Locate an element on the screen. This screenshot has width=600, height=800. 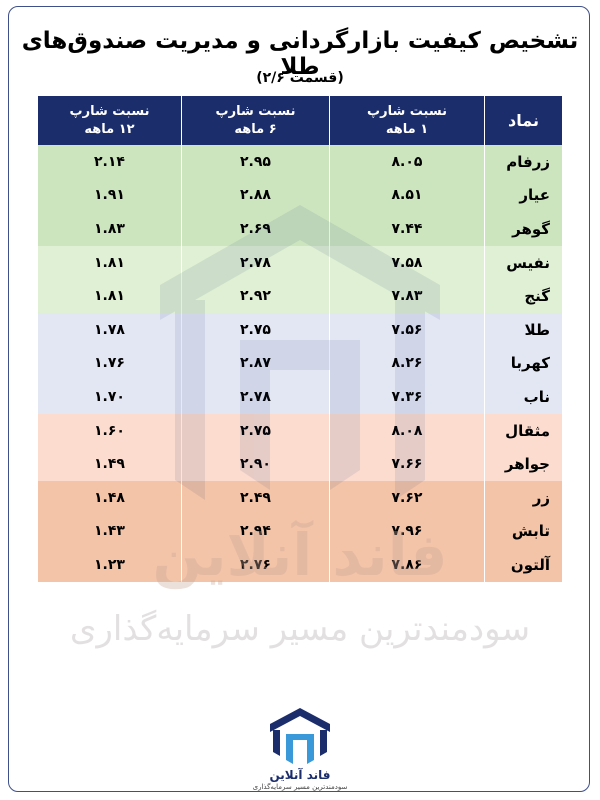
header-sharpe-12m: نسبت شارپ ۱۲ ماهه is located at coordinates (109, 120).